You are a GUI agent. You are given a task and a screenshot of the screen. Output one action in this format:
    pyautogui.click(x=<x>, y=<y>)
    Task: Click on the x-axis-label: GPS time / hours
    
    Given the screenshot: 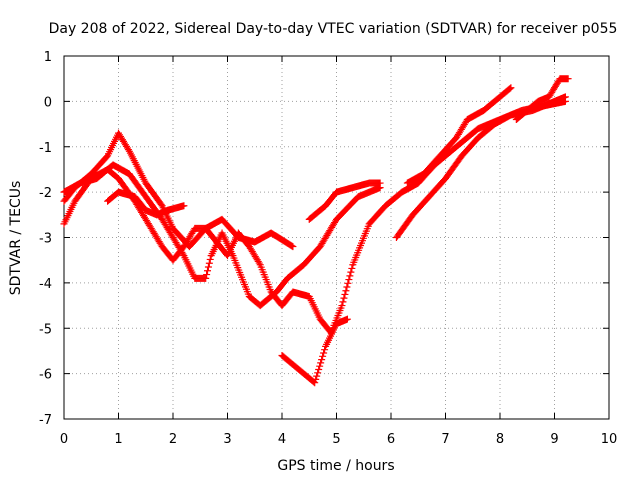 What is the action you would take?
    pyautogui.click(x=335, y=466)
    